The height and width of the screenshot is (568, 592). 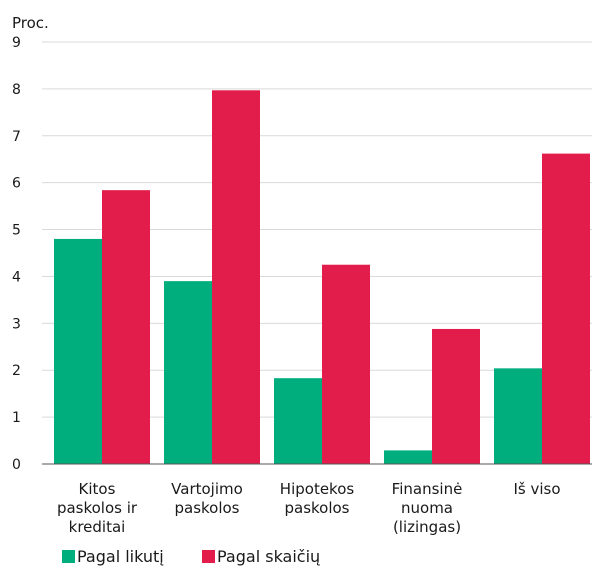 What do you see at coordinates (536, 489) in the screenshot?
I see `category-label-4: Iš viso` at bounding box center [536, 489].